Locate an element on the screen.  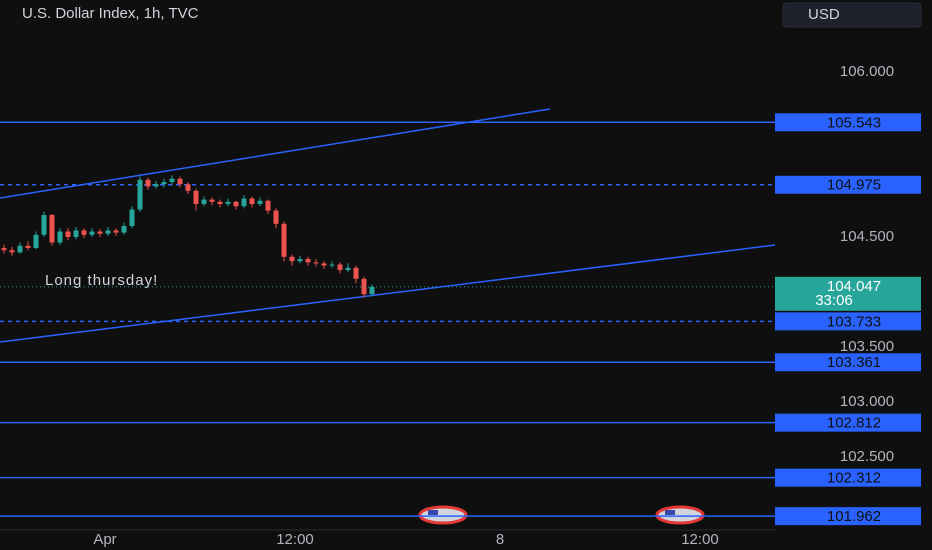
price-label: 102.312 is located at coordinates (854, 478).